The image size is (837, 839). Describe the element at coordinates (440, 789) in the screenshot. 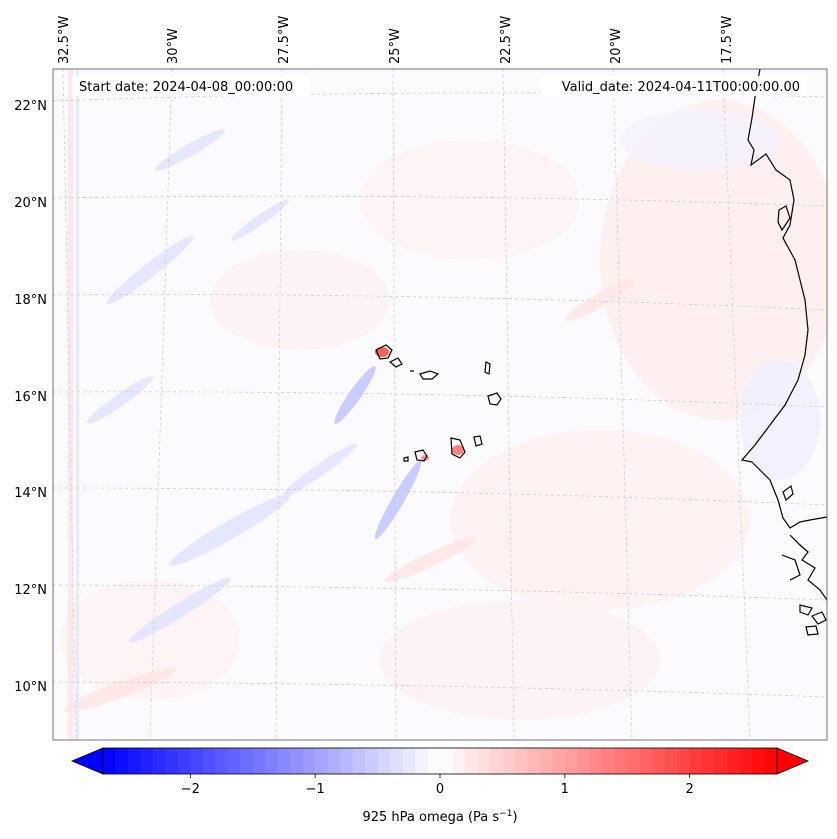

I see `colorbar-tick-label: 0` at that location.